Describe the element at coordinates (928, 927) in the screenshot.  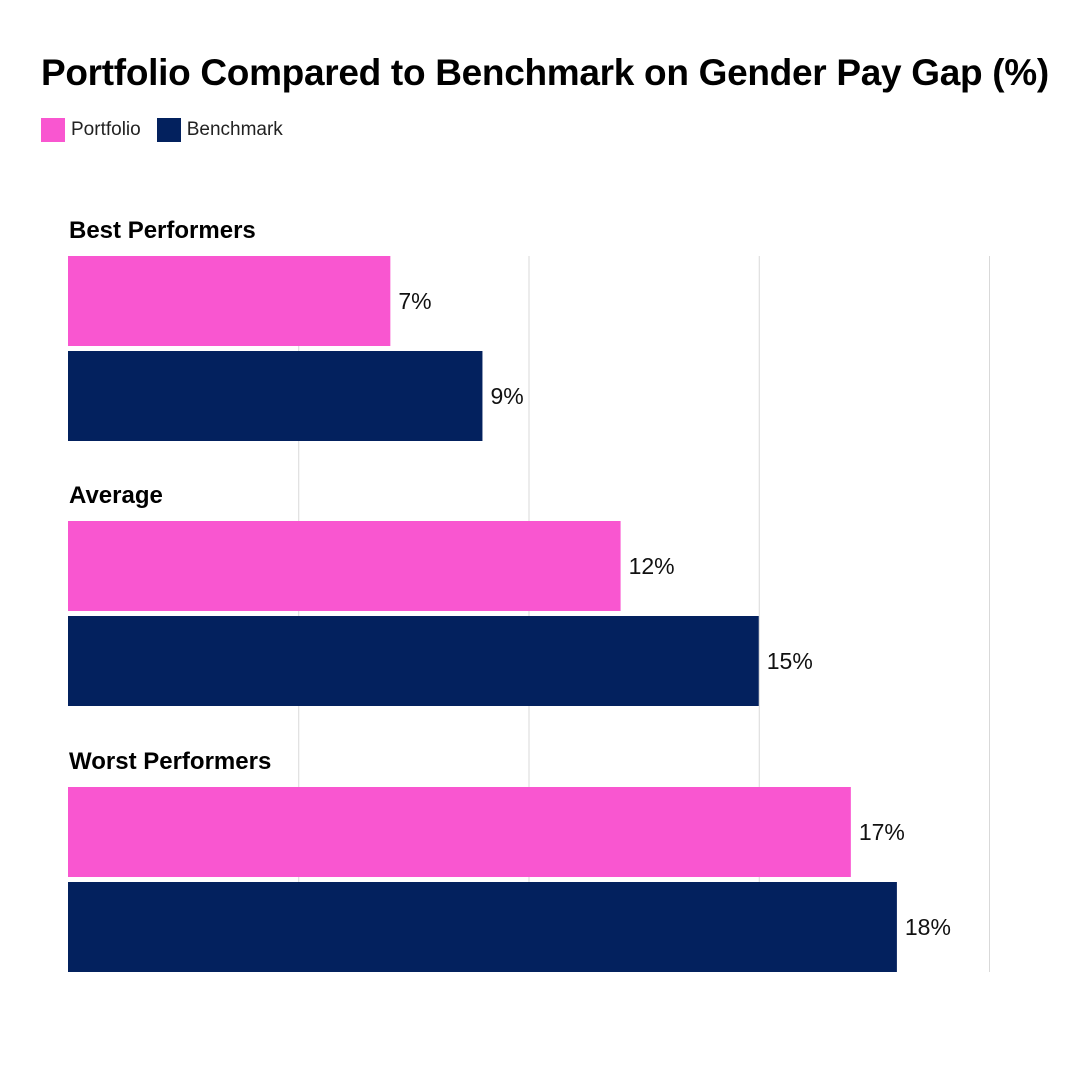
I see `data-label: 18%` at that location.